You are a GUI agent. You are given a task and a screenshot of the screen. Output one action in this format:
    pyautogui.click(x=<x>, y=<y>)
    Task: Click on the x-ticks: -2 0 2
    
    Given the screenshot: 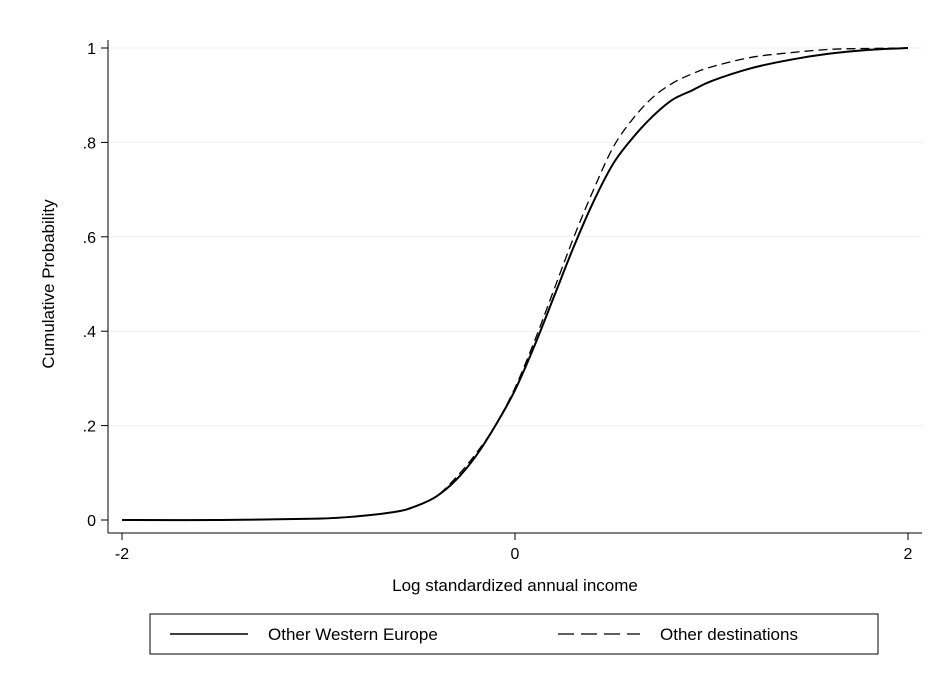 What is the action you would take?
    pyautogui.click(x=514, y=548)
    